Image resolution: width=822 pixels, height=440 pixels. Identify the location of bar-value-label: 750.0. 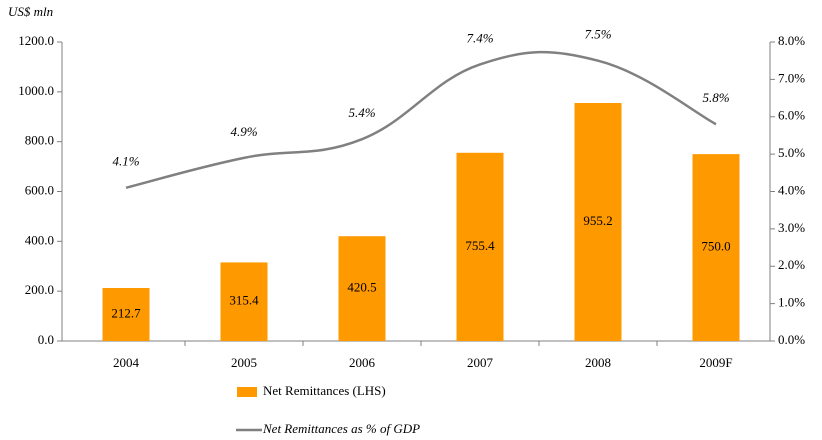
(715, 246).